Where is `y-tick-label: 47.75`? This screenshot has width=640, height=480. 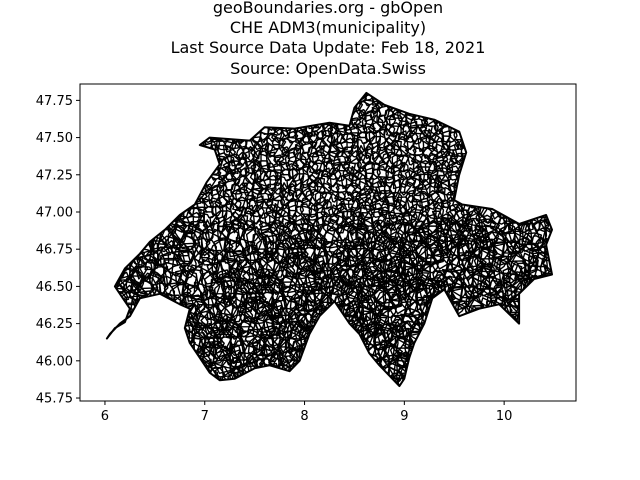 y-tick-label: 47.75 is located at coordinates (54, 101).